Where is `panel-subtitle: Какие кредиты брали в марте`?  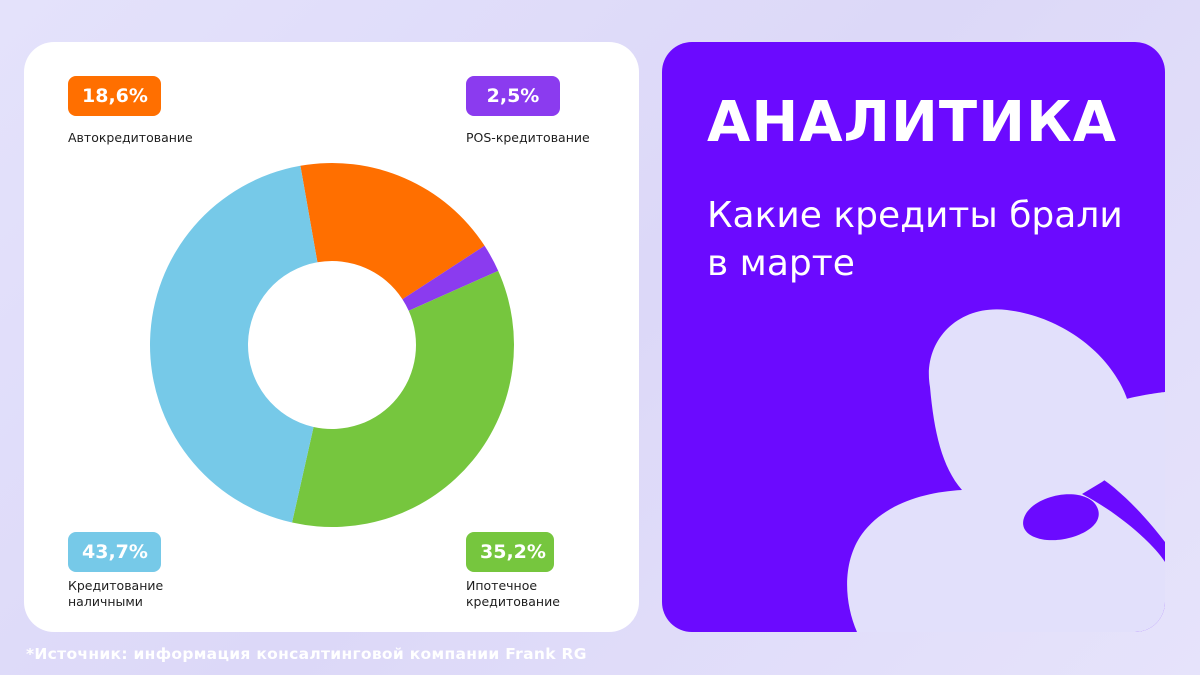
panel-subtitle: Какие кредиты брали в марте is located at coordinates (915, 239).